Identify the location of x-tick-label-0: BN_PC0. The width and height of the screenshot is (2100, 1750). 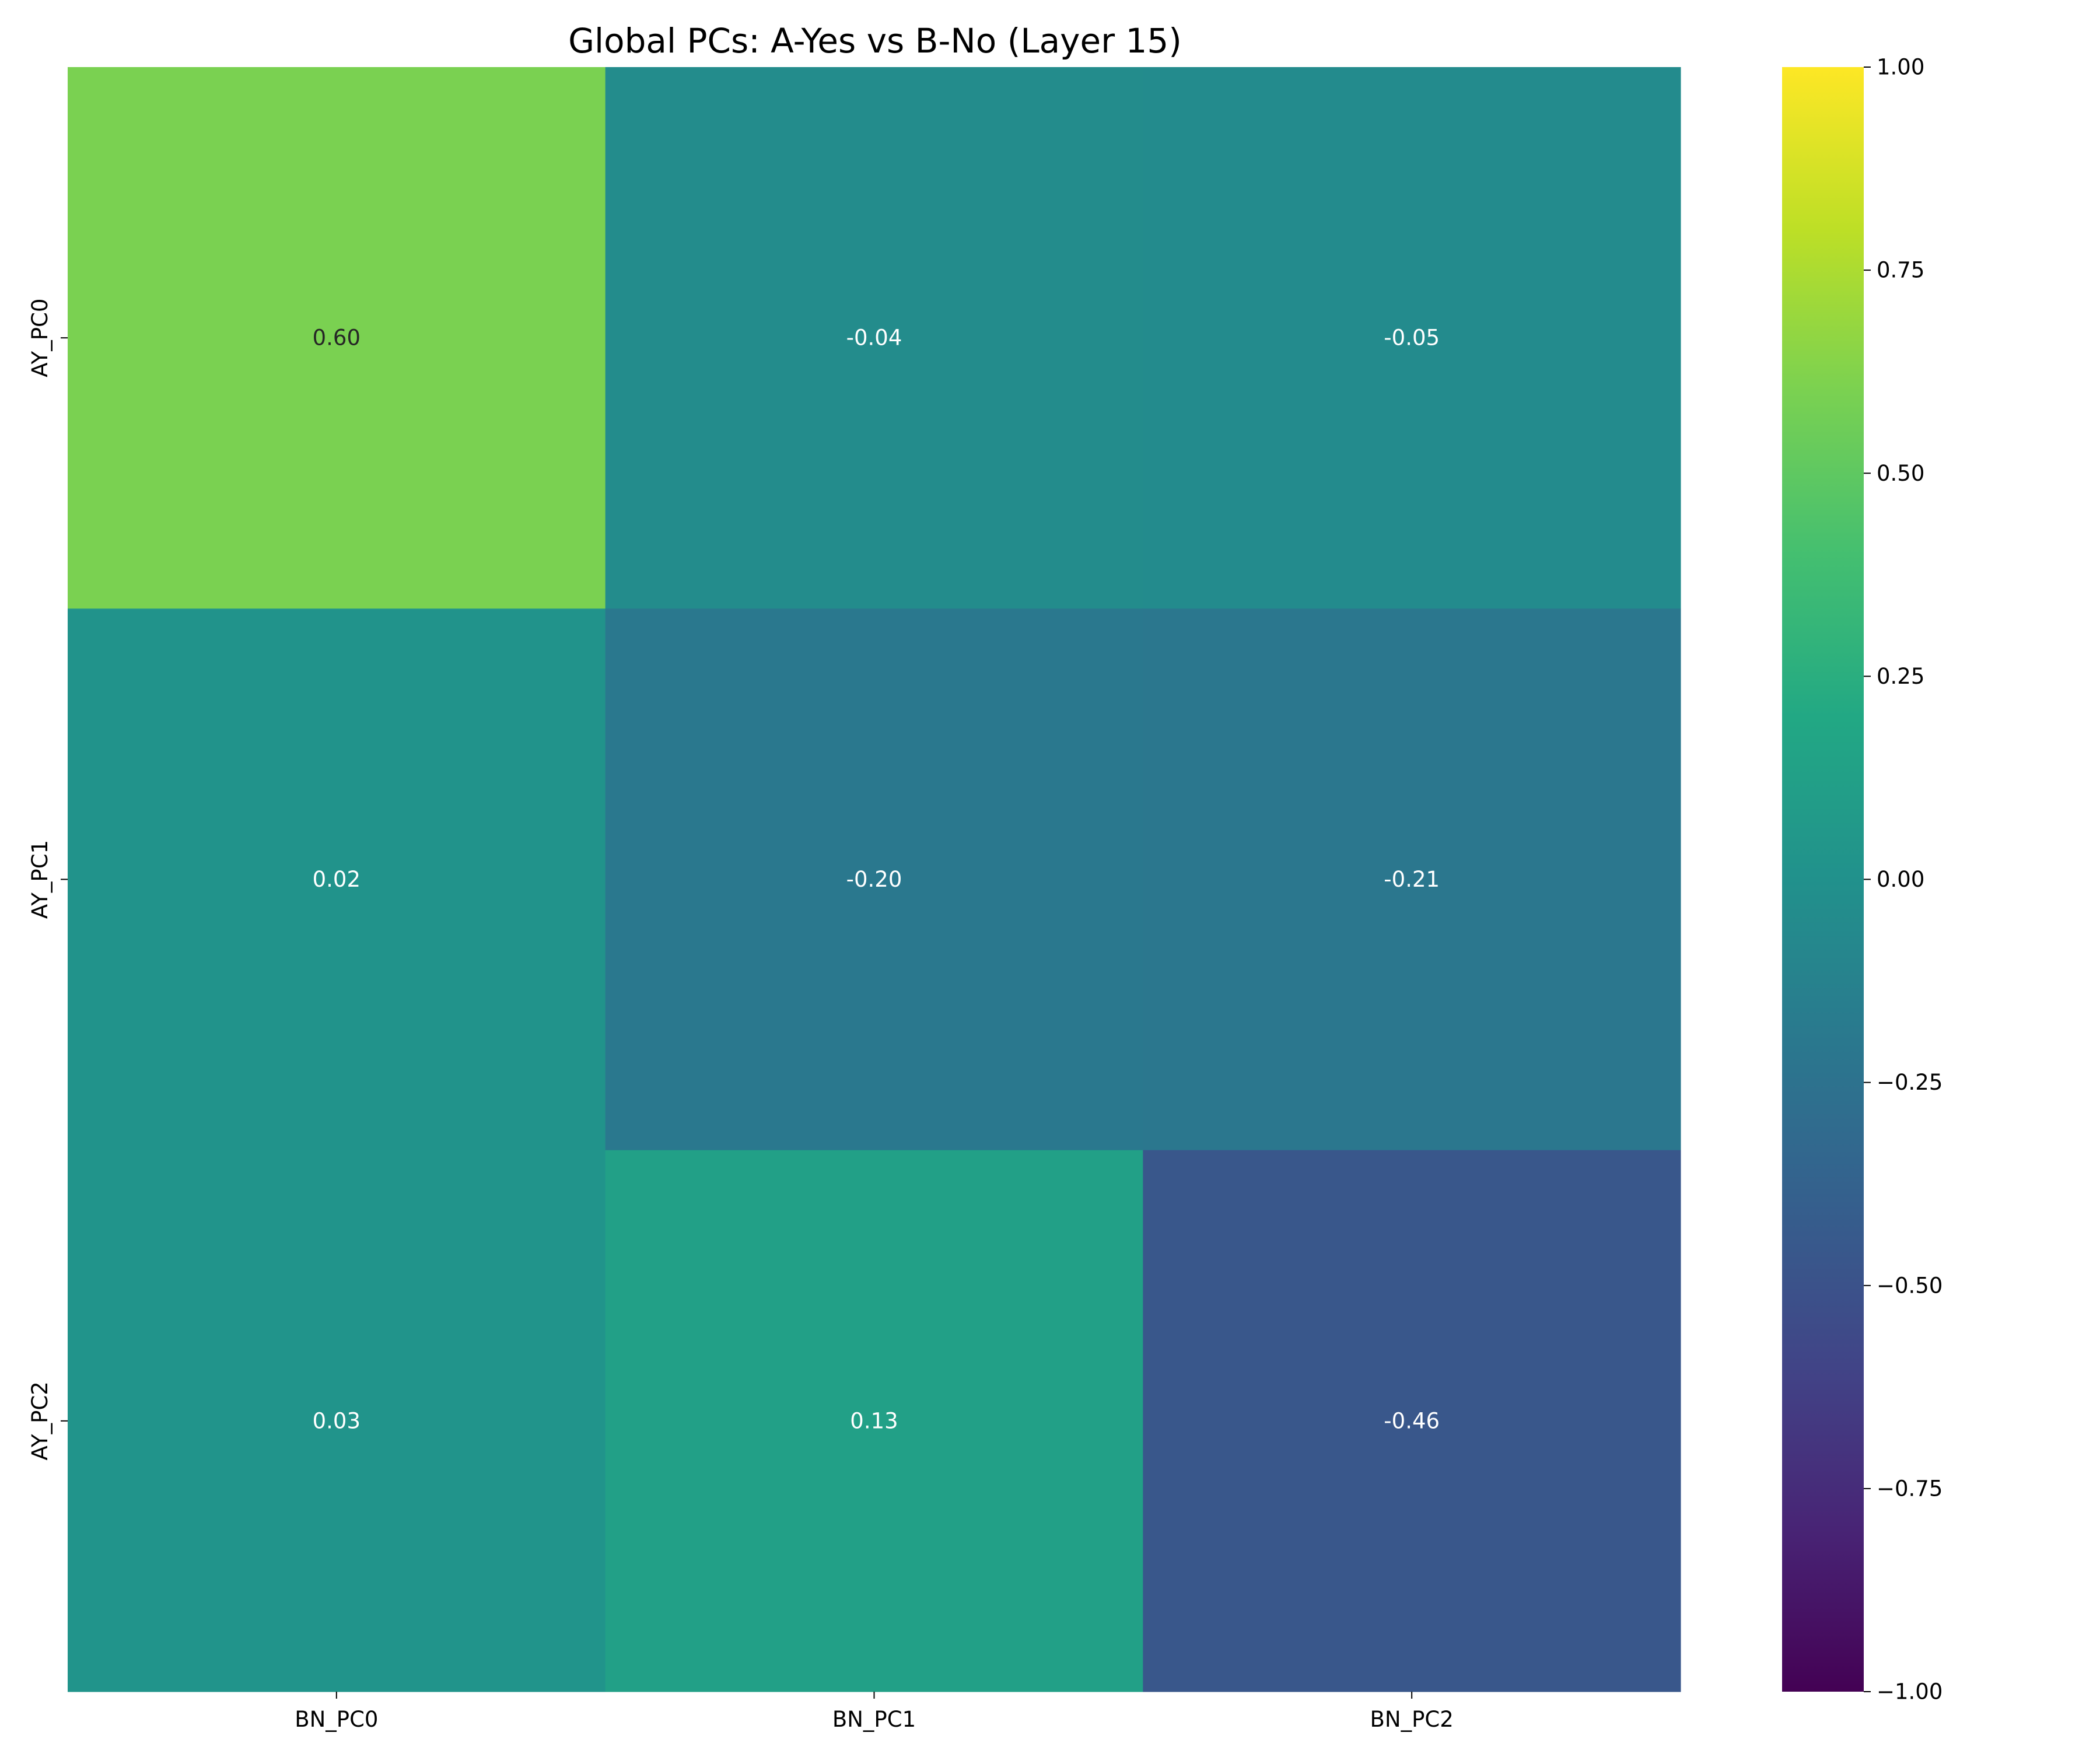
(336, 1719).